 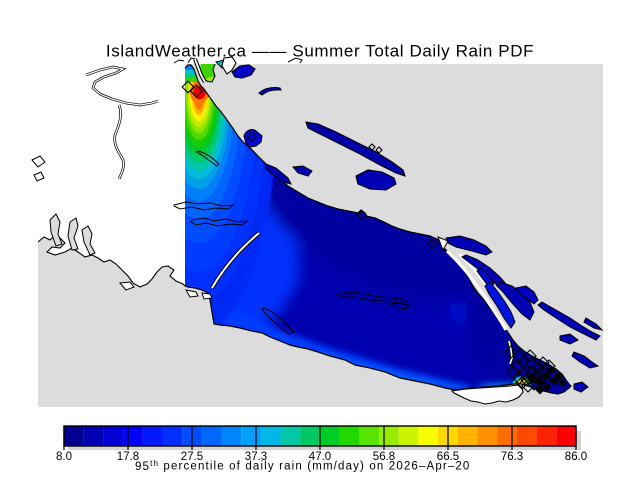 I want to click on svg-text: 86.0, so click(x=576, y=457).